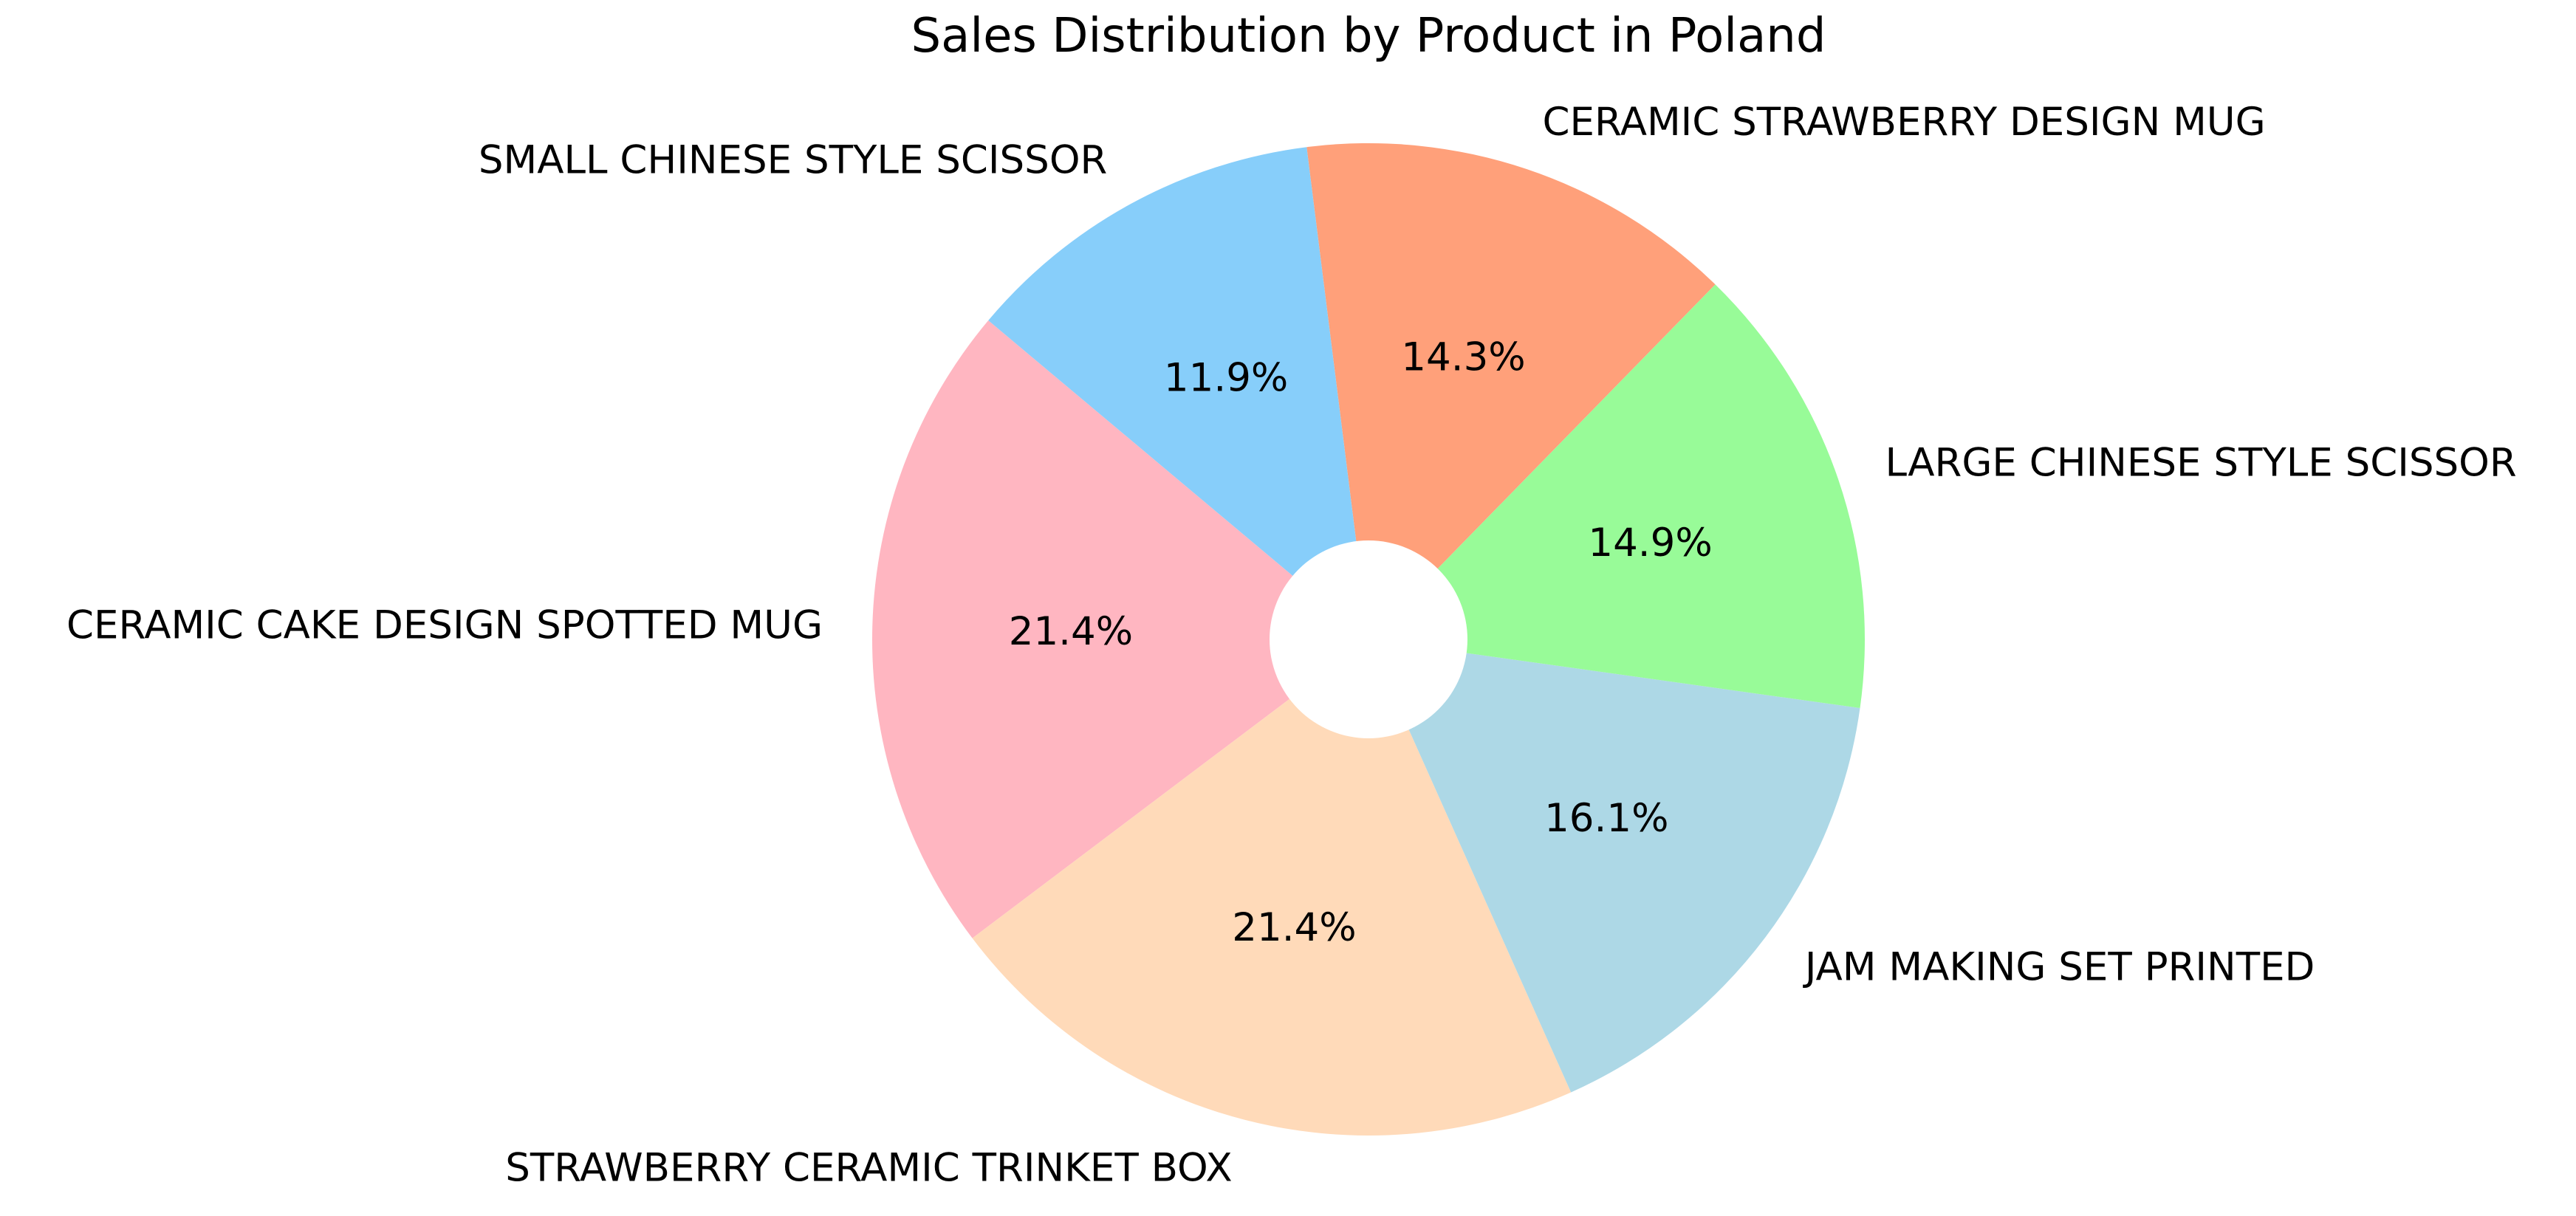 The width and height of the screenshot is (2576, 1216). What do you see at coordinates (1614, 866) in the screenshot?
I see `pie-slice-jam-making-set-printed` at bounding box center [1614, 866].